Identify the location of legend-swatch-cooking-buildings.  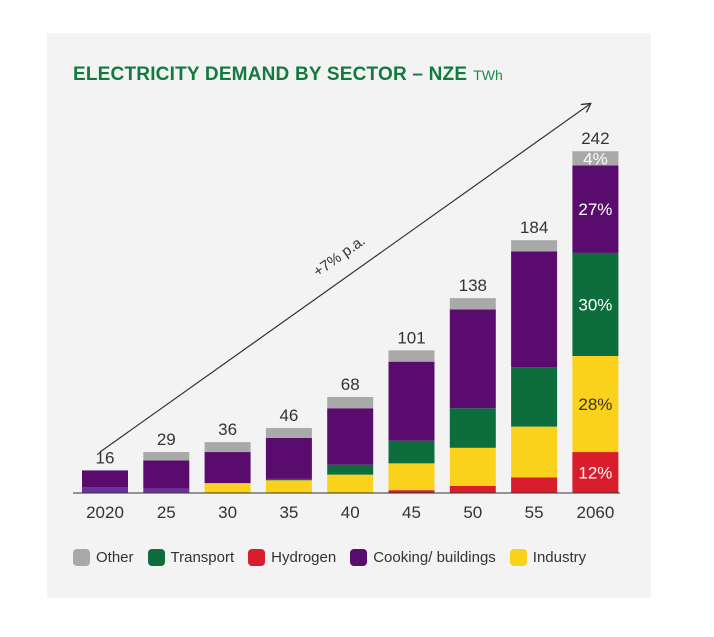
(359, 557).